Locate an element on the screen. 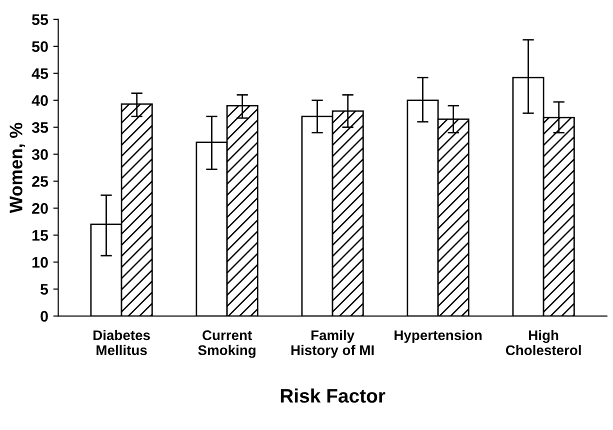 The width and height of the screenshot is (613, 430). y-tick-label: 30 is located at coordinates (40, 154).